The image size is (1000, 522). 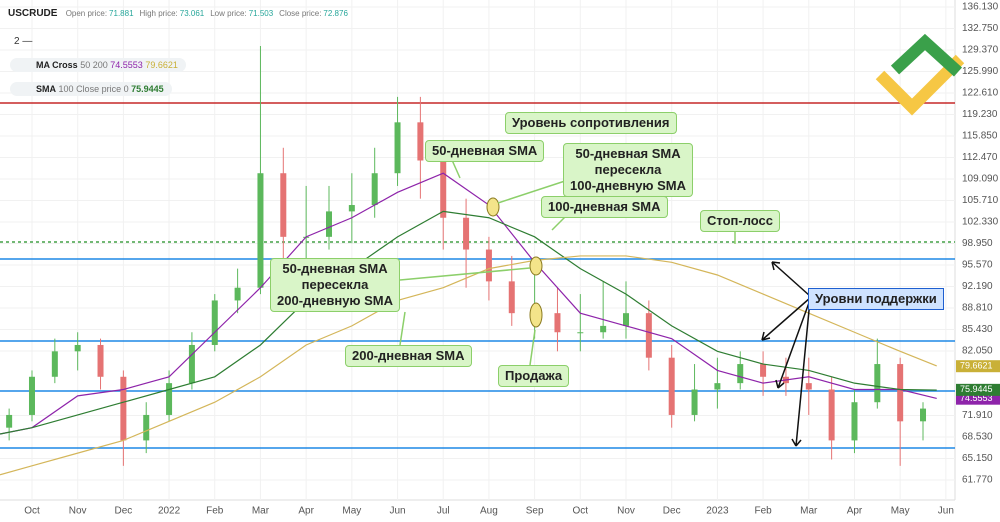 I want to click on price-tag, so click(x=978, y=366).